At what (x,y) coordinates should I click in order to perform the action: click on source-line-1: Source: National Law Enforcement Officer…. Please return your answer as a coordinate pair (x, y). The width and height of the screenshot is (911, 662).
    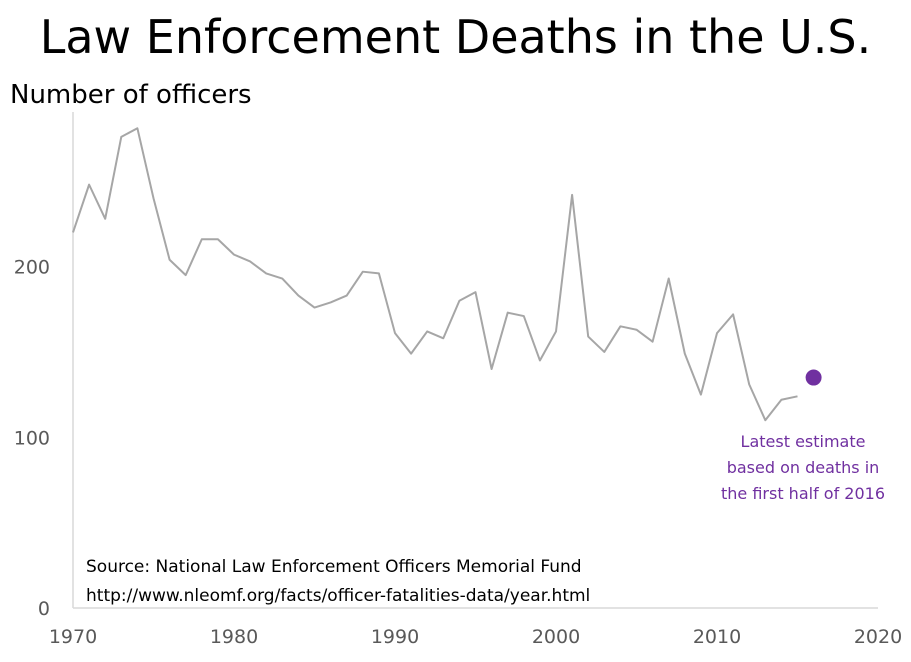
    Looking at the image, I should click on (334, 567).